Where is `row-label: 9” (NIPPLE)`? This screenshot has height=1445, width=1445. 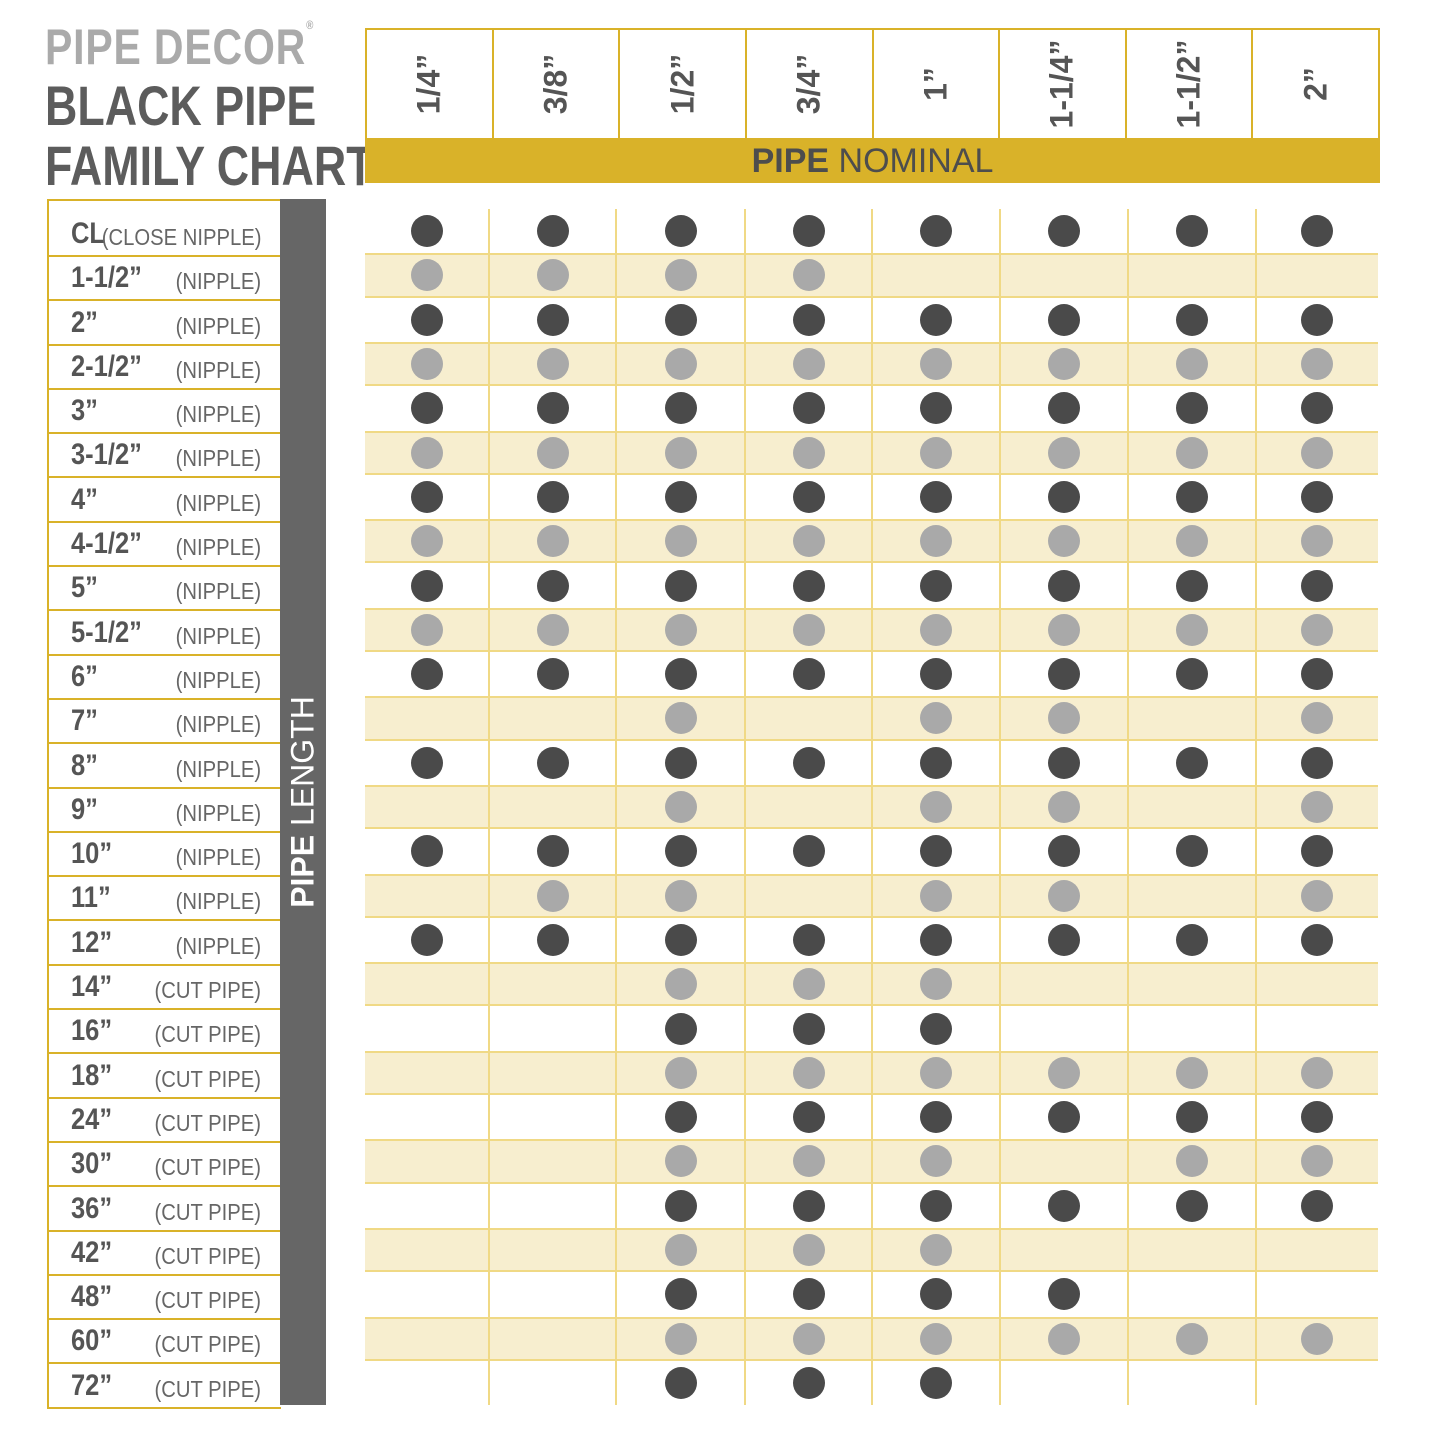 row-label: 9” (NIPPLE) is located at coordinates (165, 808).